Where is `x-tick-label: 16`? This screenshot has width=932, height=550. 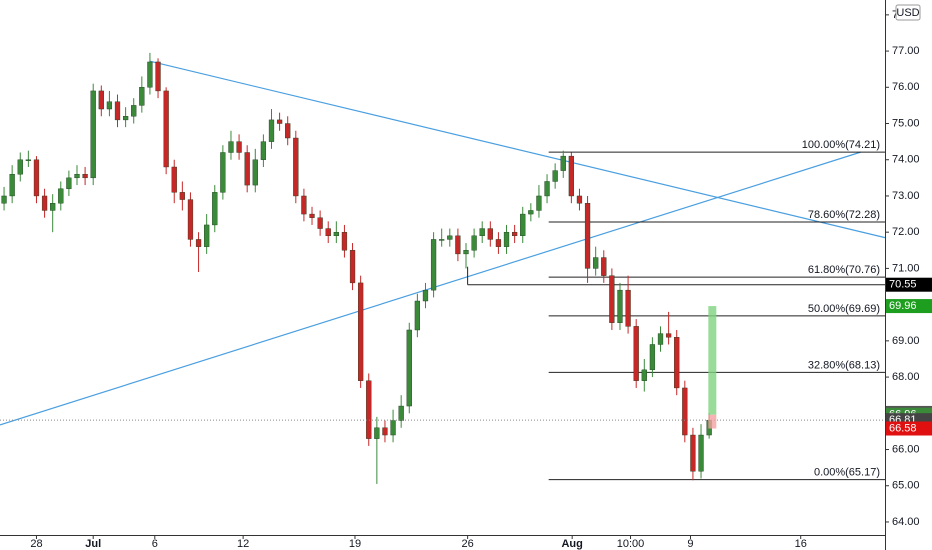
x-tick-label: 16 is located at coordinates (801, 544).